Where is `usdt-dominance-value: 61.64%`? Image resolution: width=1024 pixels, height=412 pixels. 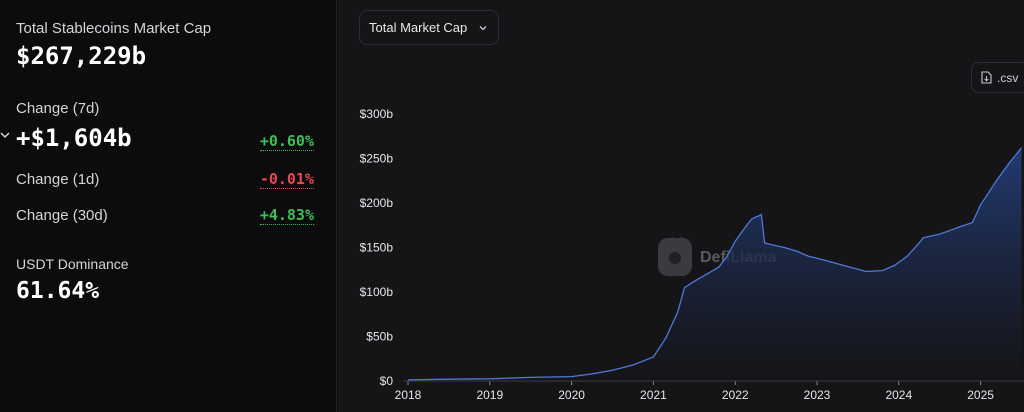 usdt-dominance-value: 61.64% is located at coordinates (58, 291).